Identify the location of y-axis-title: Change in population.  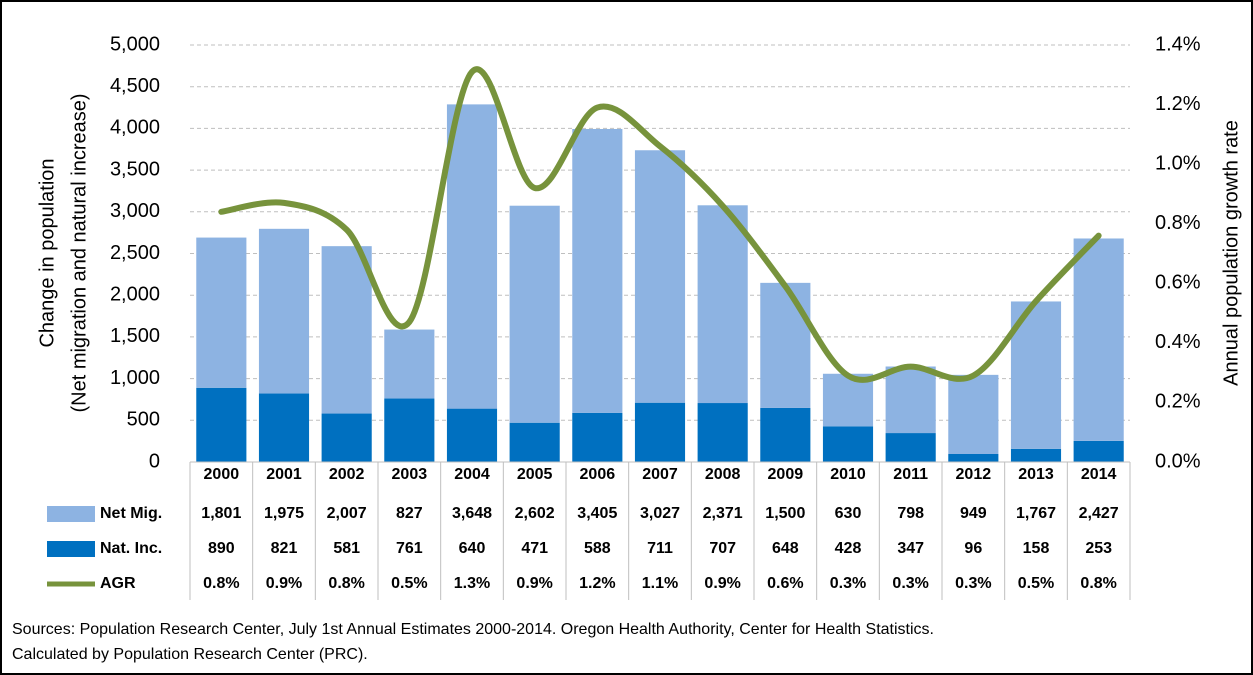
(47, 252).